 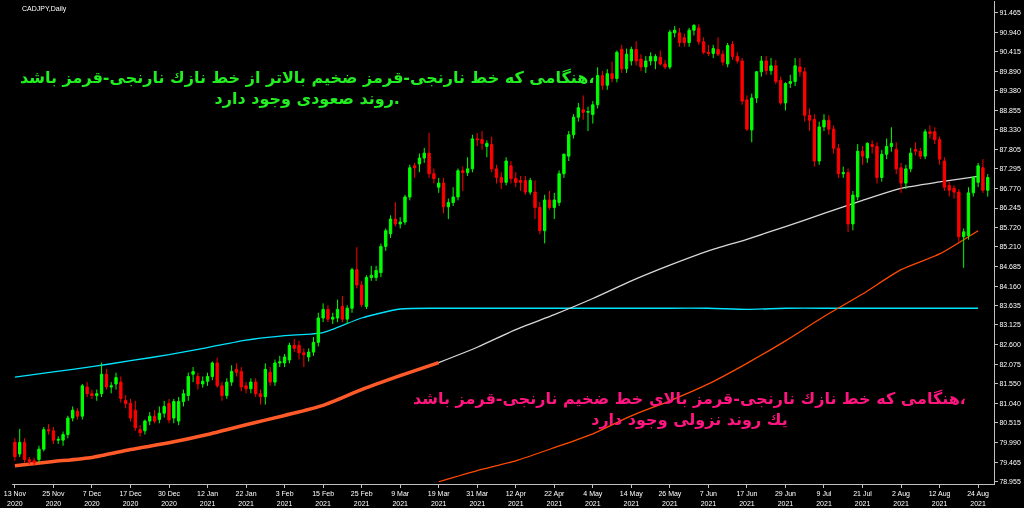 What do you see at coordinates (496, 342) in the screenshot?
I see `line-series` at bounding box center [496, 342].